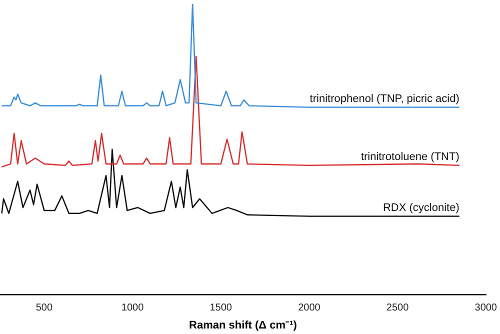  What do you see at coordinates (421, 208) in the screenshot?
I see `series-label: RDX (cyclonite)` at bounding box center [421, 208].